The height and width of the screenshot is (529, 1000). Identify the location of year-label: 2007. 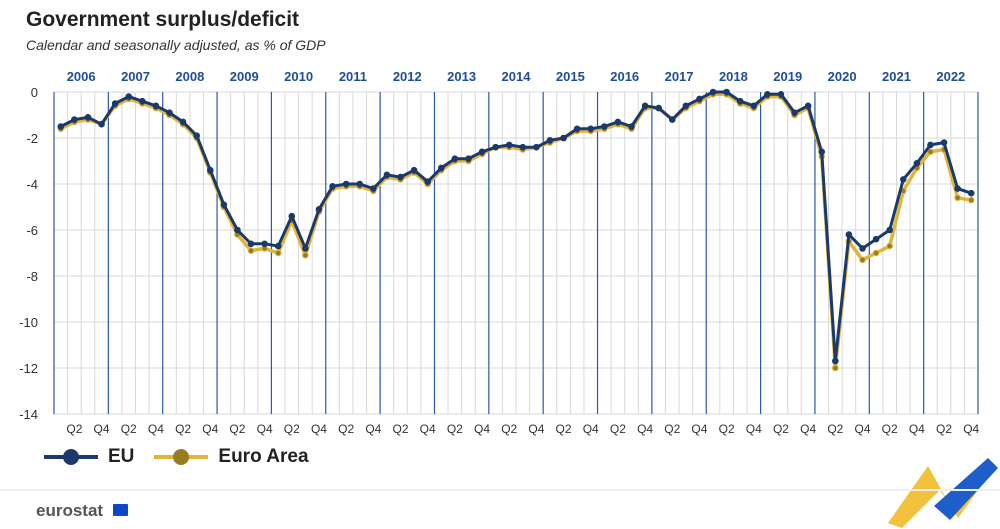
(135, 76).